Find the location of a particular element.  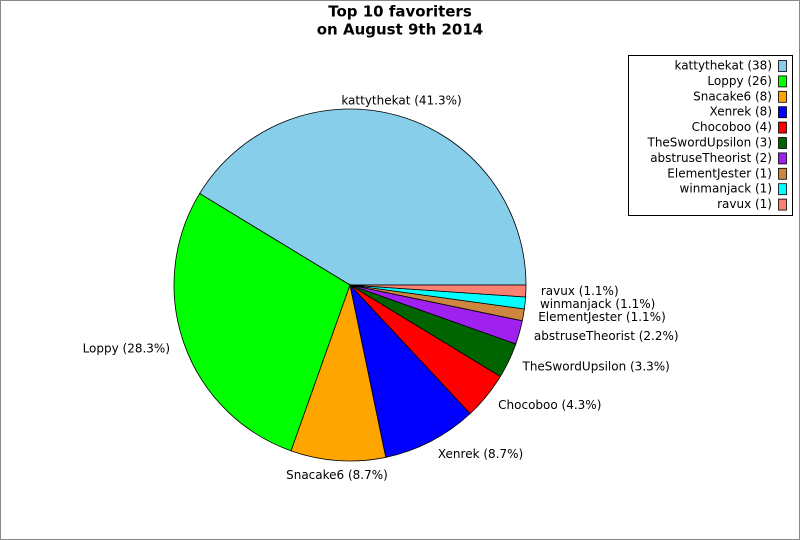

chart-title: Top 10 favoriters is located at coordinates (400, 12).